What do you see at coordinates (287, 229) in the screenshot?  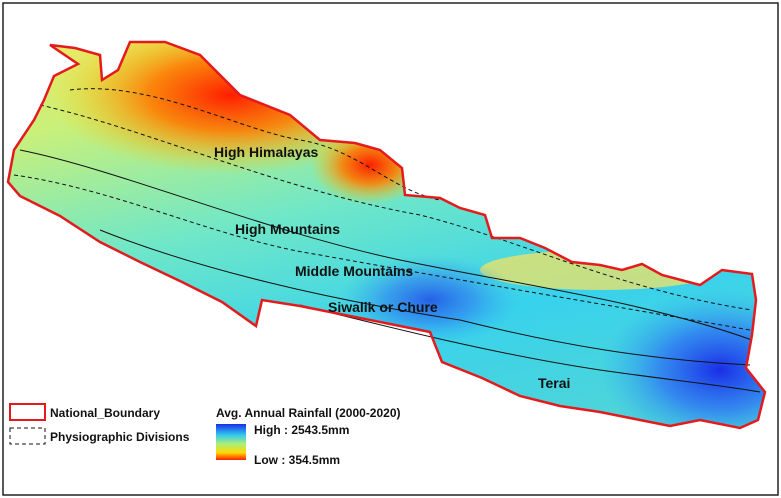 I see `region-label: High Mountains` at bounding box center [287, 229].